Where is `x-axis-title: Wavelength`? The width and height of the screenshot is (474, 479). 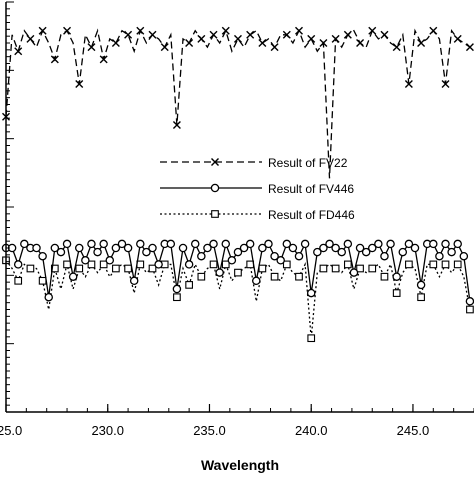
x-axis-title: Wavelength is located at coordinates (240, 465).